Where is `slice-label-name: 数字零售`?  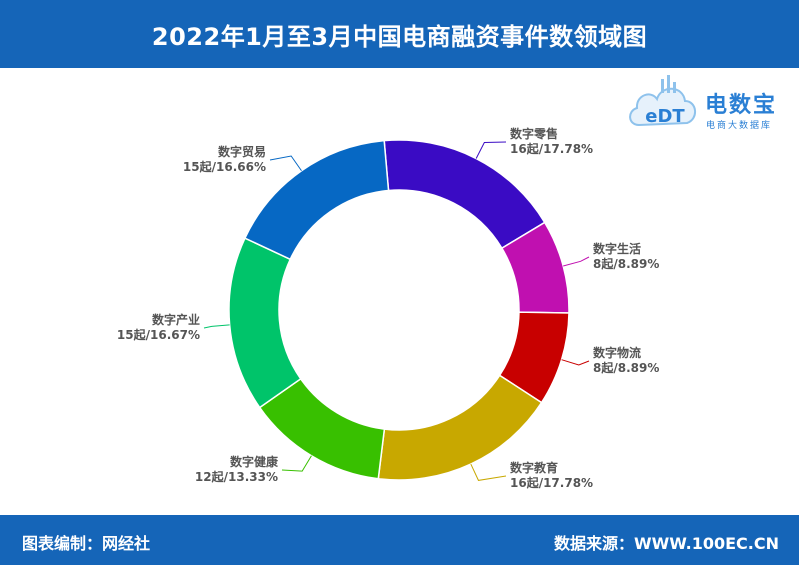 slice-label-name: 数字零售 is located at coordinates (534, 133).